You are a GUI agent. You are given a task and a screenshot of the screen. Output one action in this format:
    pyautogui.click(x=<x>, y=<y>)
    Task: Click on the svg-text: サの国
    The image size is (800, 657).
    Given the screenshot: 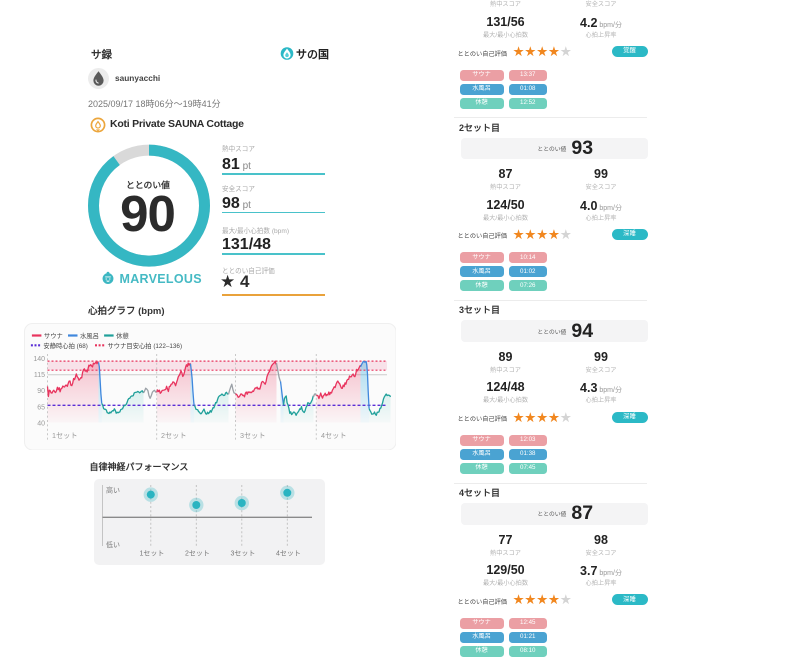 What is the action you would take?
    pyautogui.click(x=312, y=54)
    